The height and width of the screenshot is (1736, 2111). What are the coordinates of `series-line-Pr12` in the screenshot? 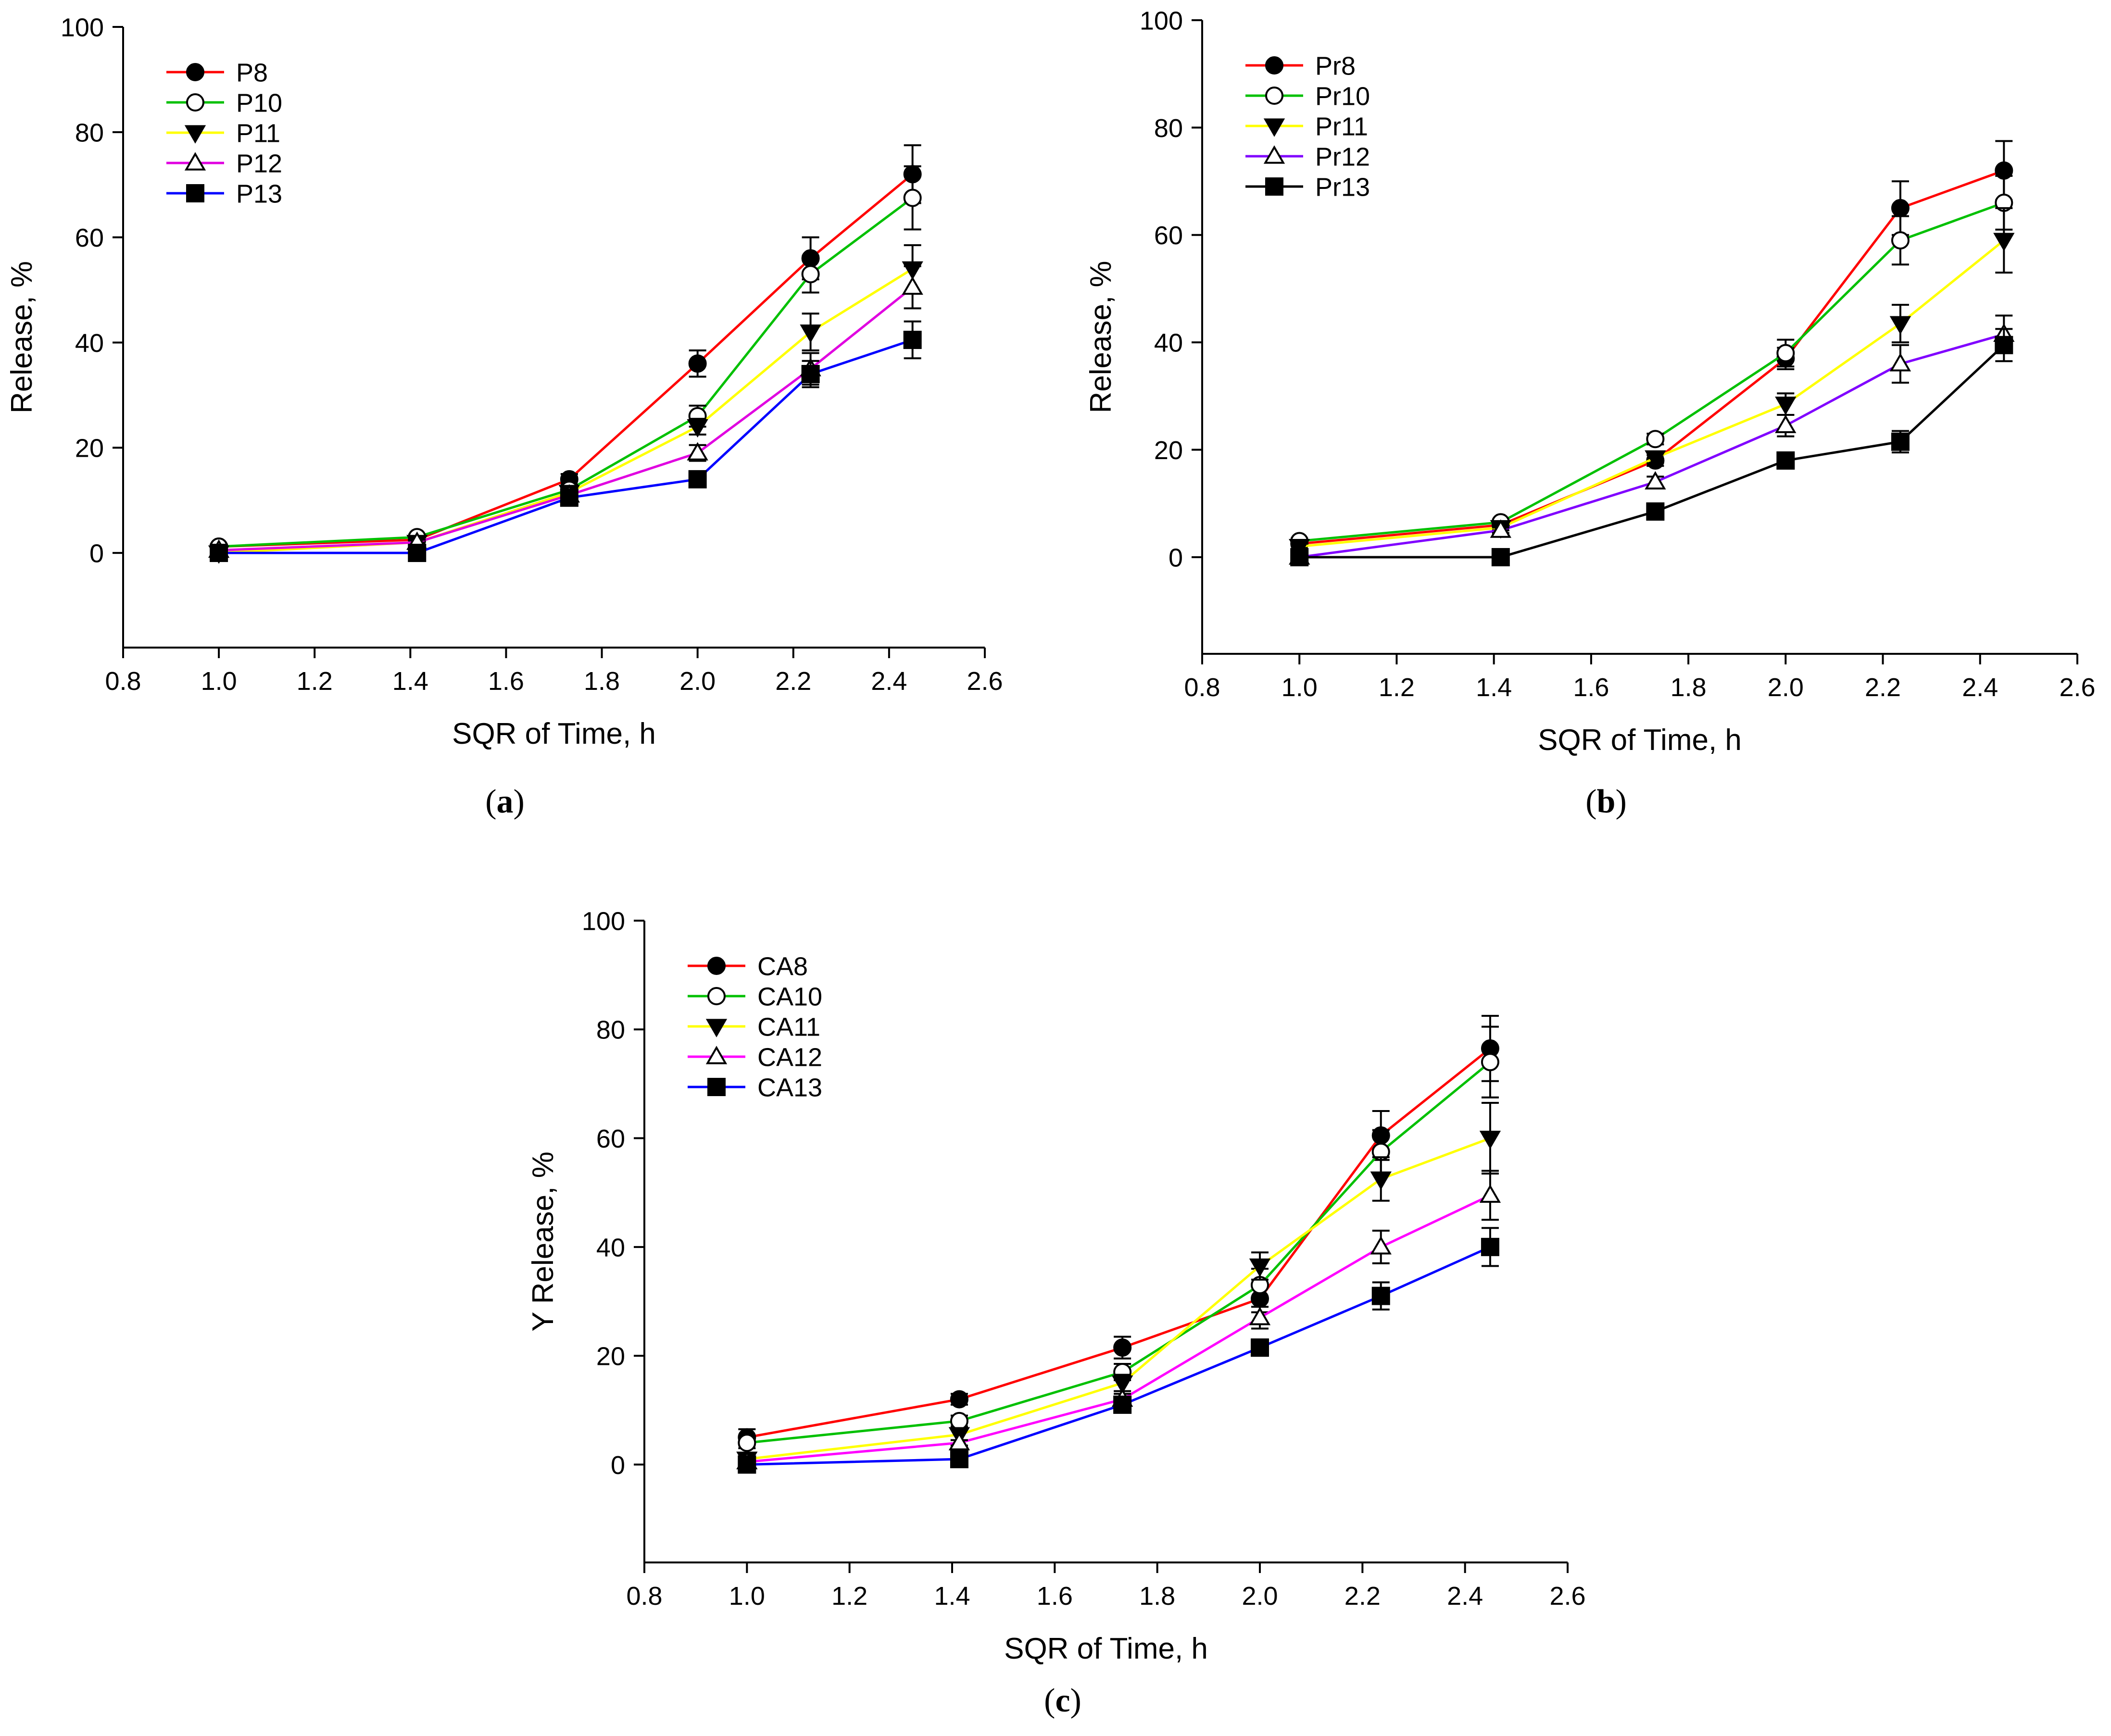 It's located at (1652, 446).